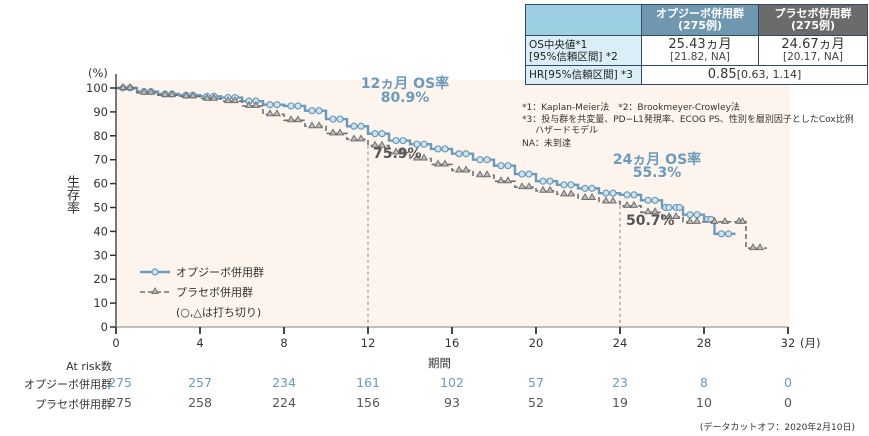 This screenshot has width=869, height=436. I want to click on y-tick-label: 80, so click(100, 136).